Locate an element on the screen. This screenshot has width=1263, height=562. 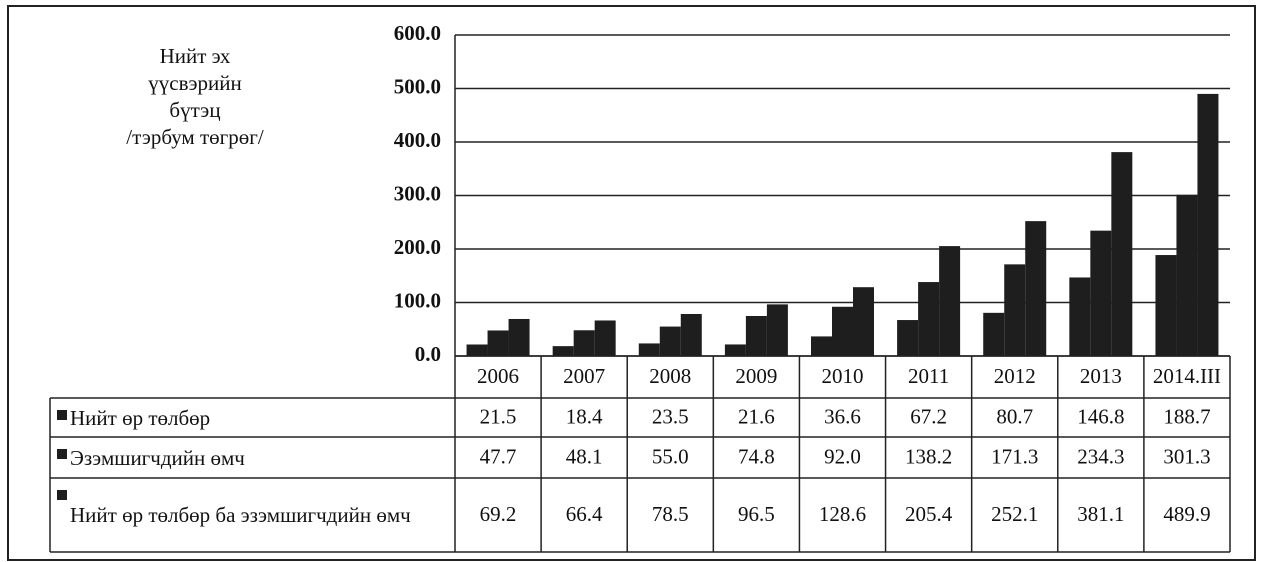
y-tick-label: 400.0 is located at coordinates (417, 140).